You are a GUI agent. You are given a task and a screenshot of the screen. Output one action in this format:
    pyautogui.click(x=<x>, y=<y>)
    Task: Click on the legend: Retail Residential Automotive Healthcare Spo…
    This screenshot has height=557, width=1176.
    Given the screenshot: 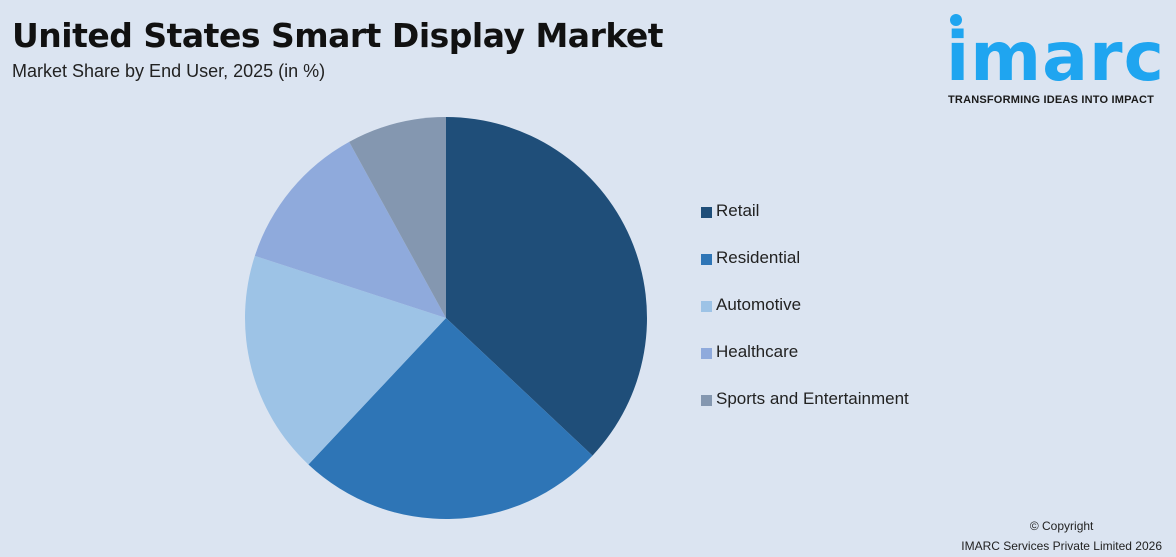 What is the action you would take?
    pyautogui.click(x=805, y=318)
    